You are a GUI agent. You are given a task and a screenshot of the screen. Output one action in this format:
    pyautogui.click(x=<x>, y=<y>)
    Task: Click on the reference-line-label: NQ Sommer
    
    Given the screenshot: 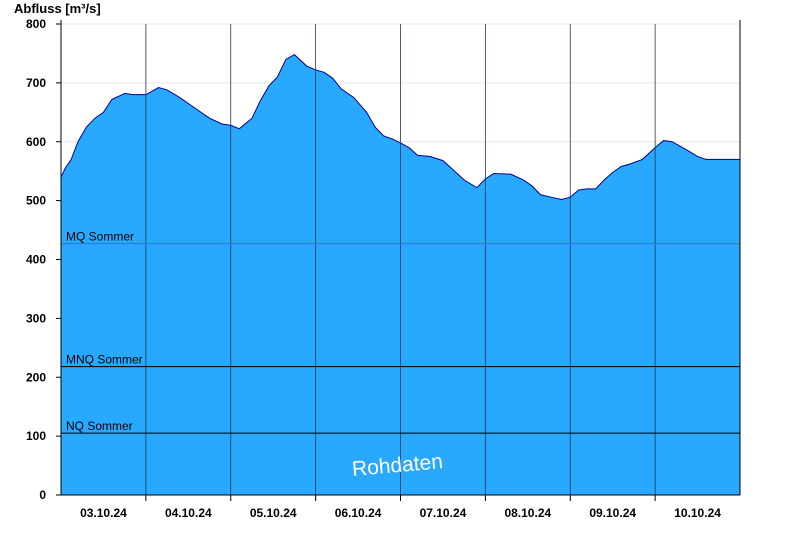 What is the action you would take?
    pyautogui.click(x=99, y=426)
    